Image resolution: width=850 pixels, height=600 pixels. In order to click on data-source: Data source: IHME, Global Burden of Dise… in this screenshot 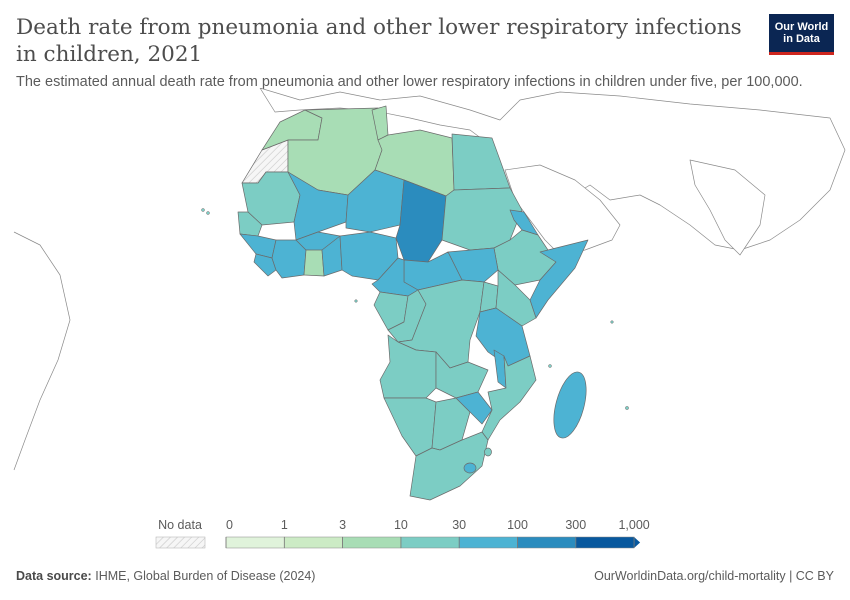, I will do `click(165, 576)`.